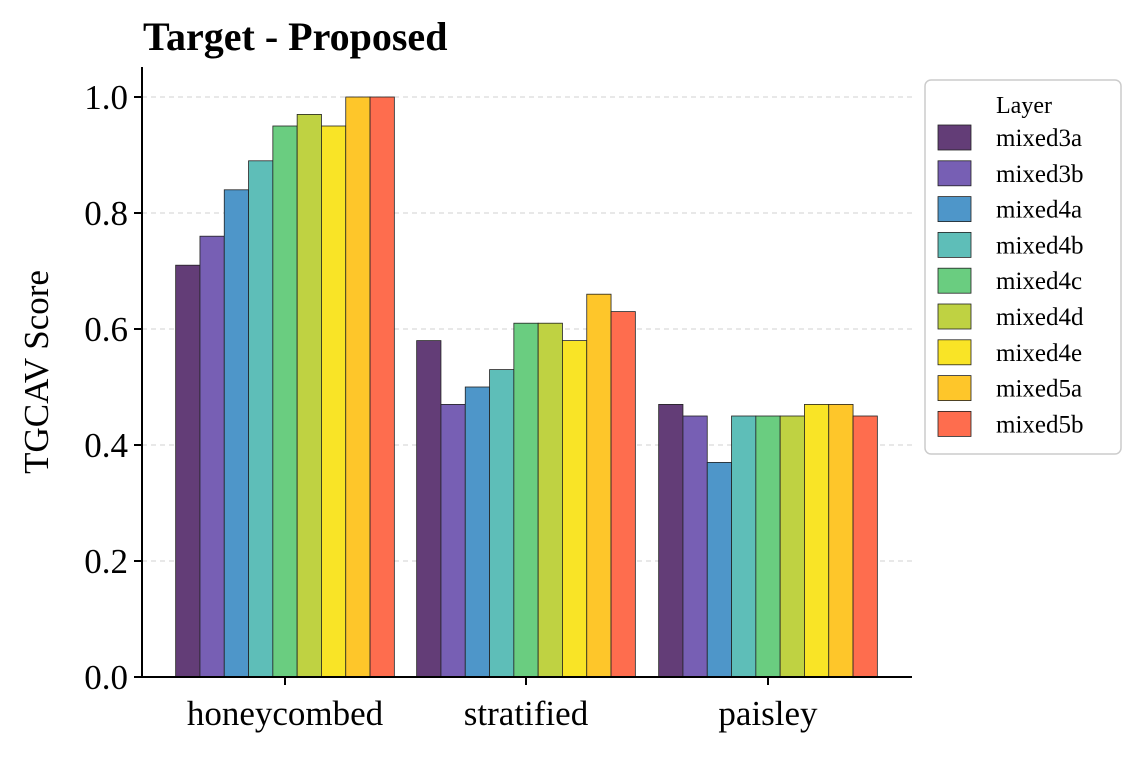 This screenshot has height=759, width=1141. I want to click on bar-mixed4d-paisley, so click(792, 546).